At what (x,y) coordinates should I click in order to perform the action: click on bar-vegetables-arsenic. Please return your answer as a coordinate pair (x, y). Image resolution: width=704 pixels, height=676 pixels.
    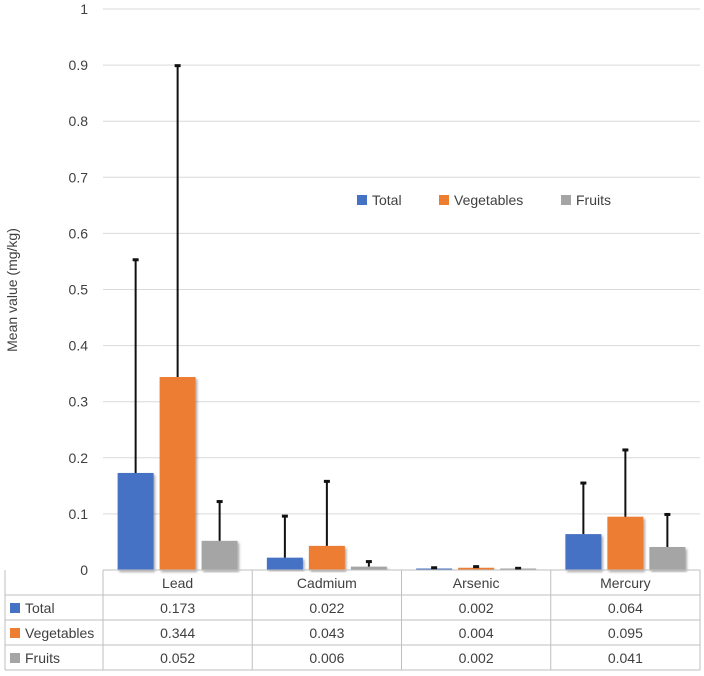
    Looking at the image, I should click on (476, 568).